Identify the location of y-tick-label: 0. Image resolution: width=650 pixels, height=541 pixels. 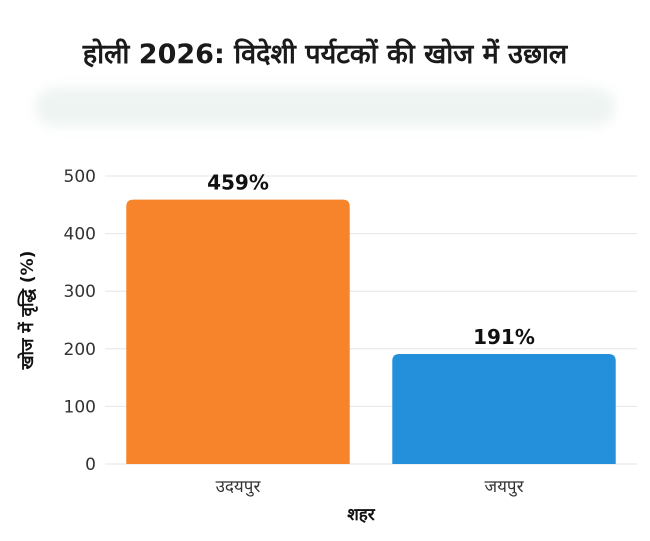
(90, 465).